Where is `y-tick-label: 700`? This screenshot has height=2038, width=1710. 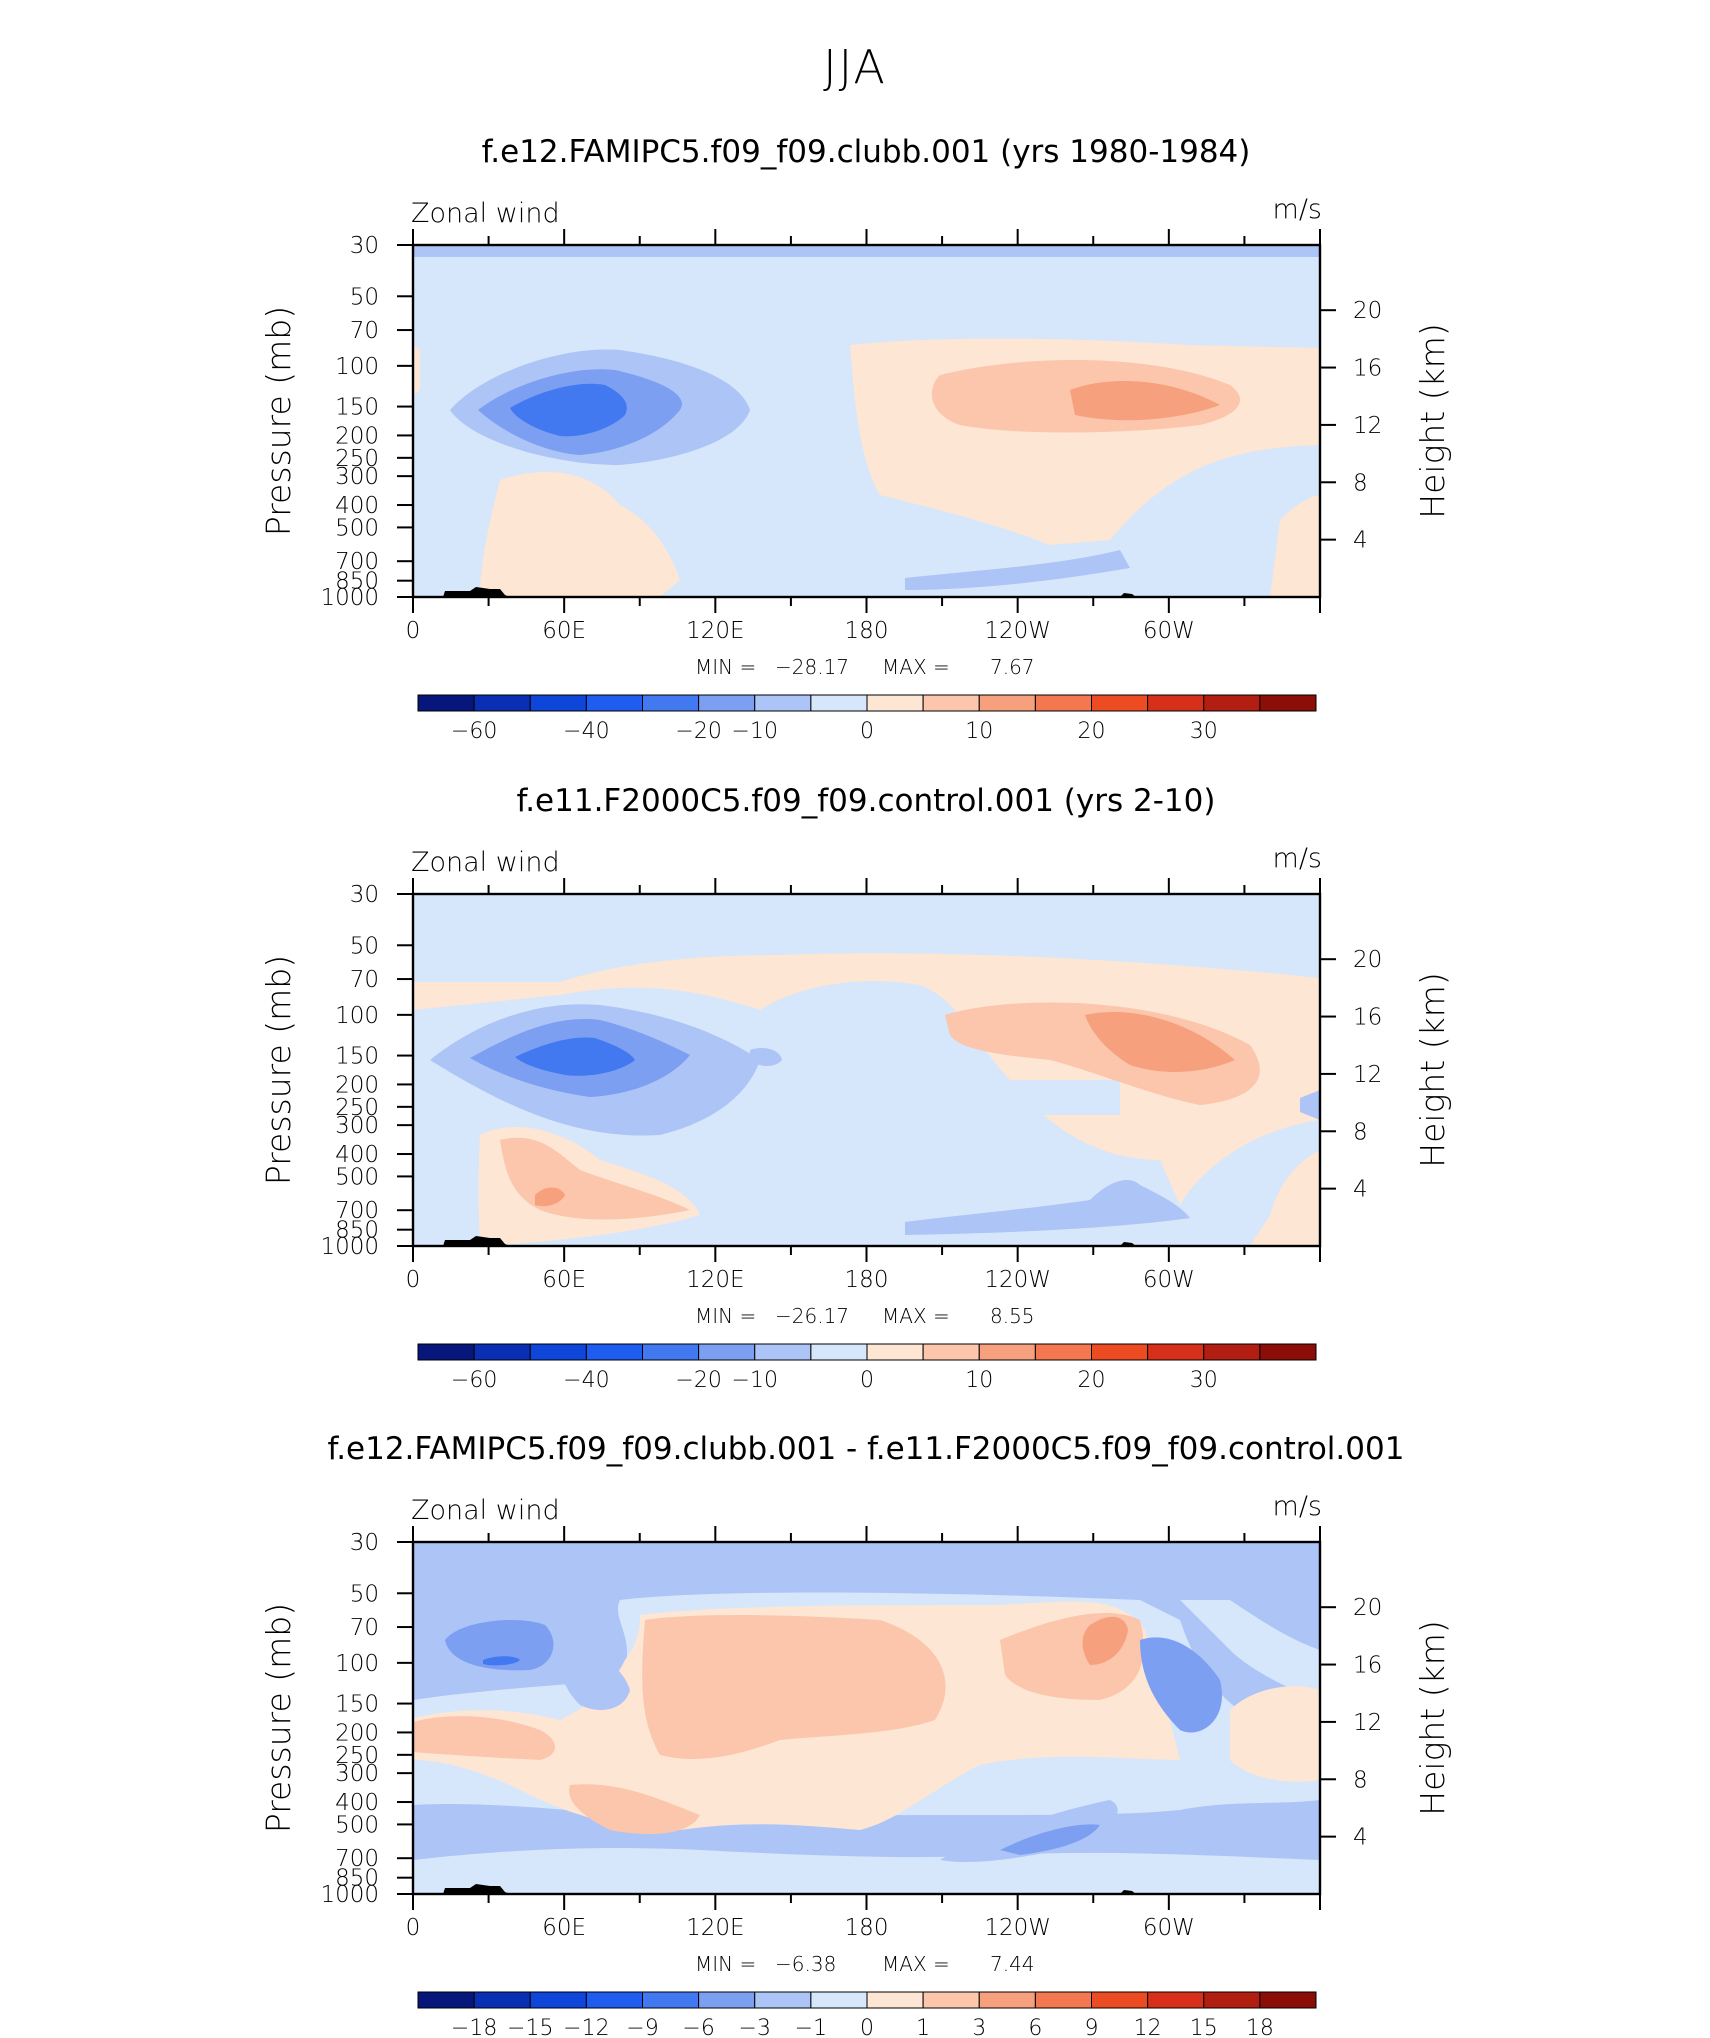 y-tick-label: 700 is located at coordinates (357, 1211).